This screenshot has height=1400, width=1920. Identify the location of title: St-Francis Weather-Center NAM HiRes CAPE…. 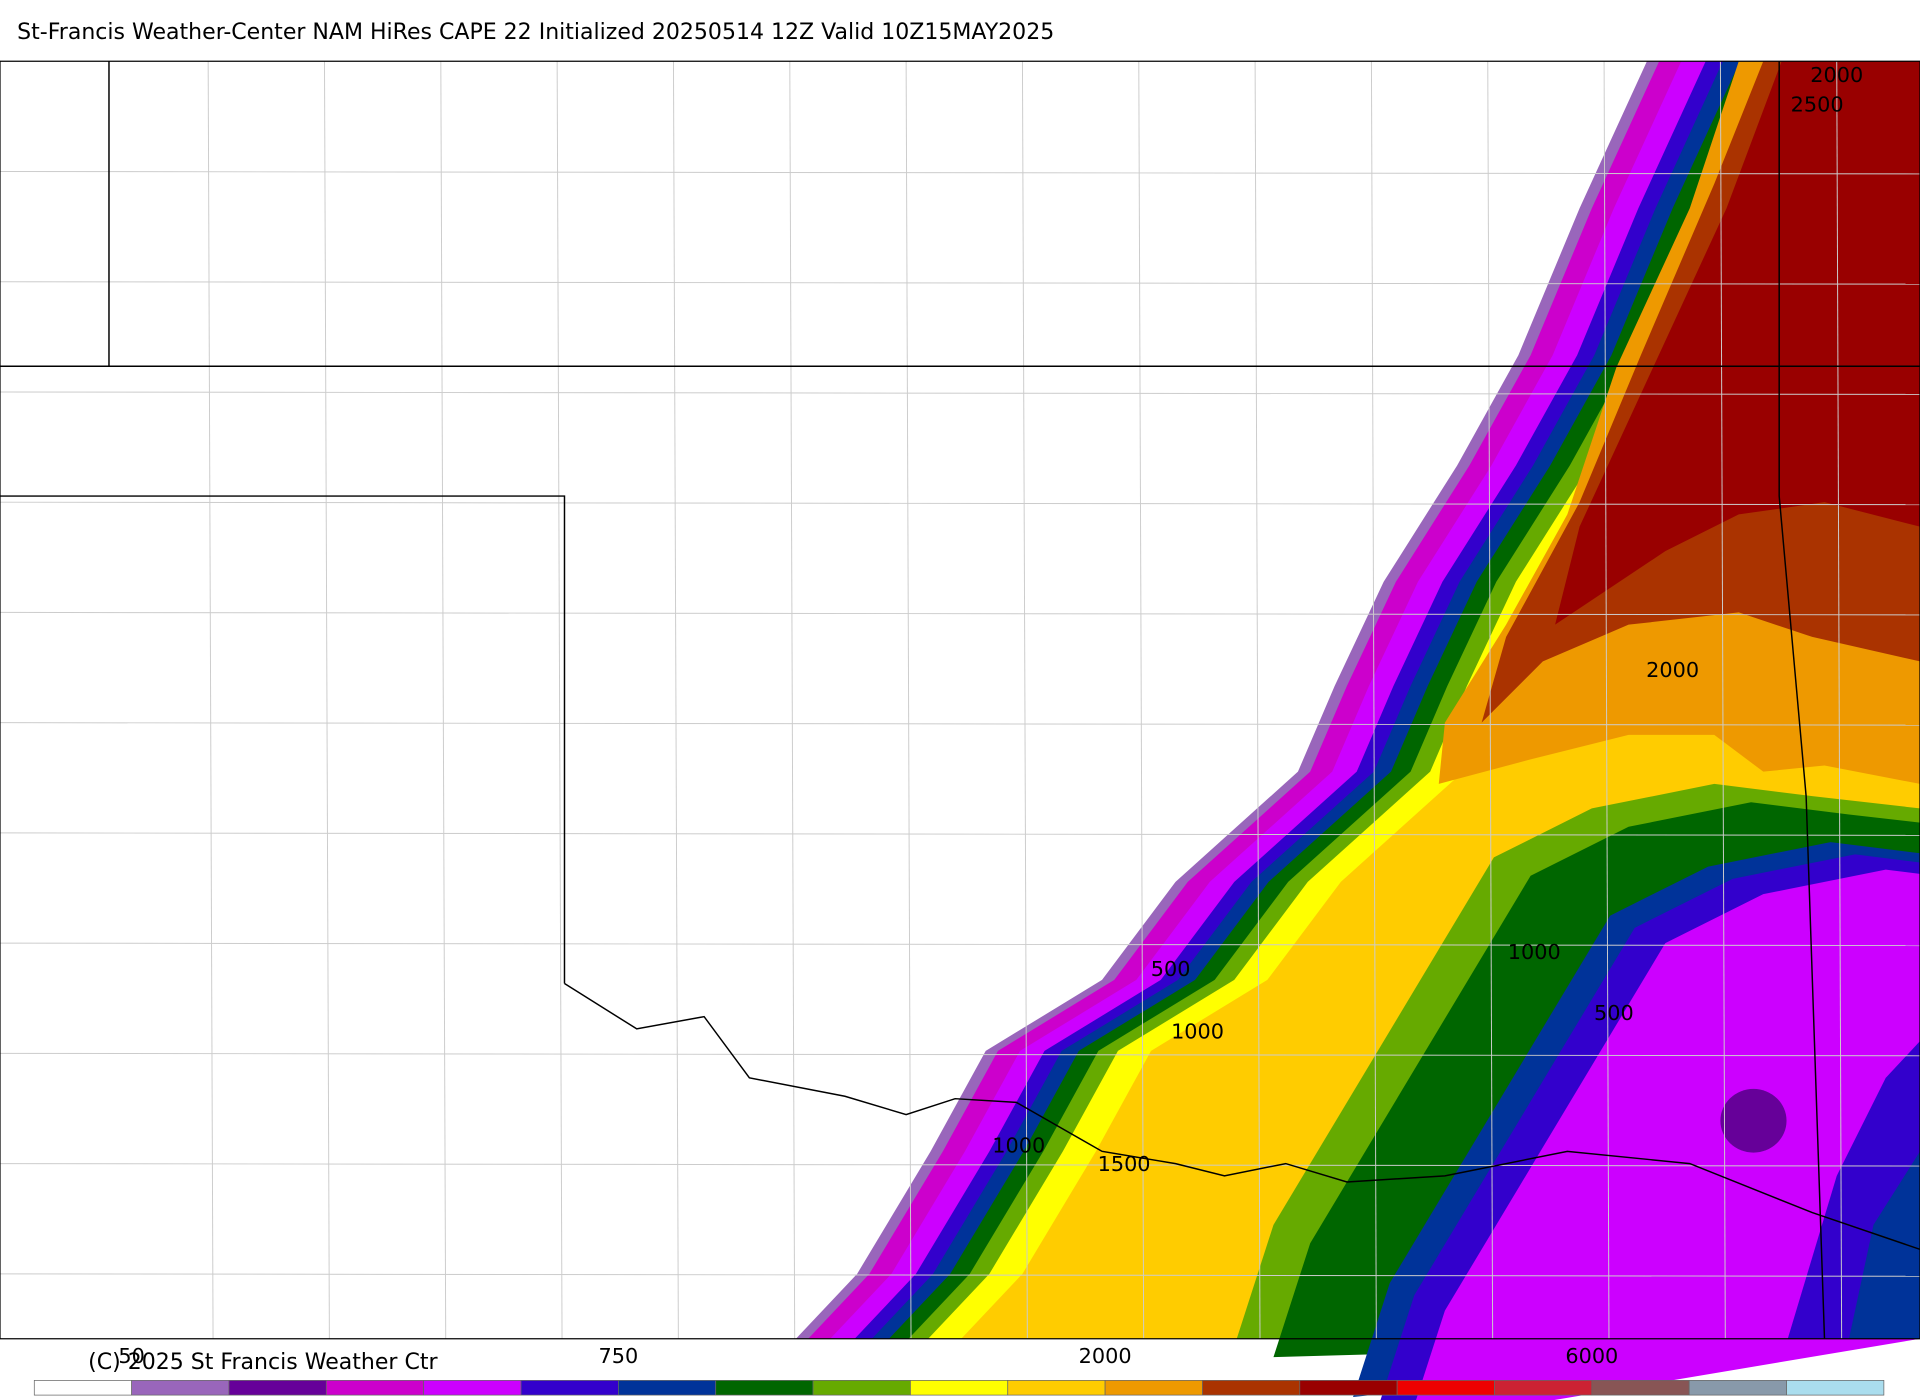
(535, 32).